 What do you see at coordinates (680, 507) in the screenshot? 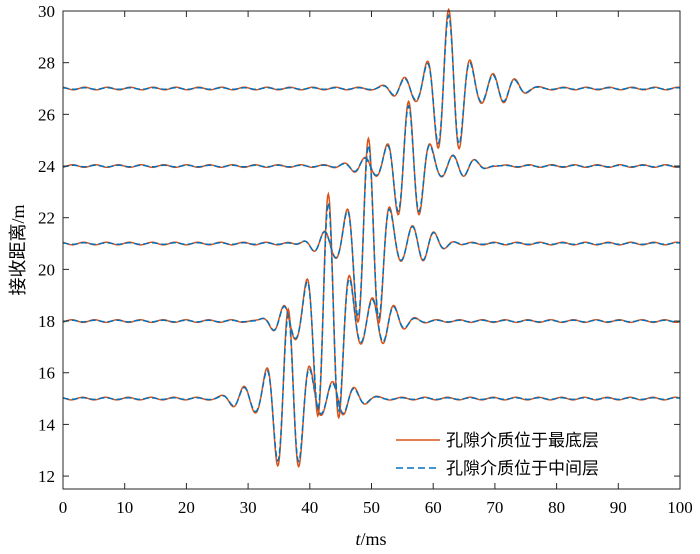
I see `x-tick-label: 100` at bounding box center [680, 507].